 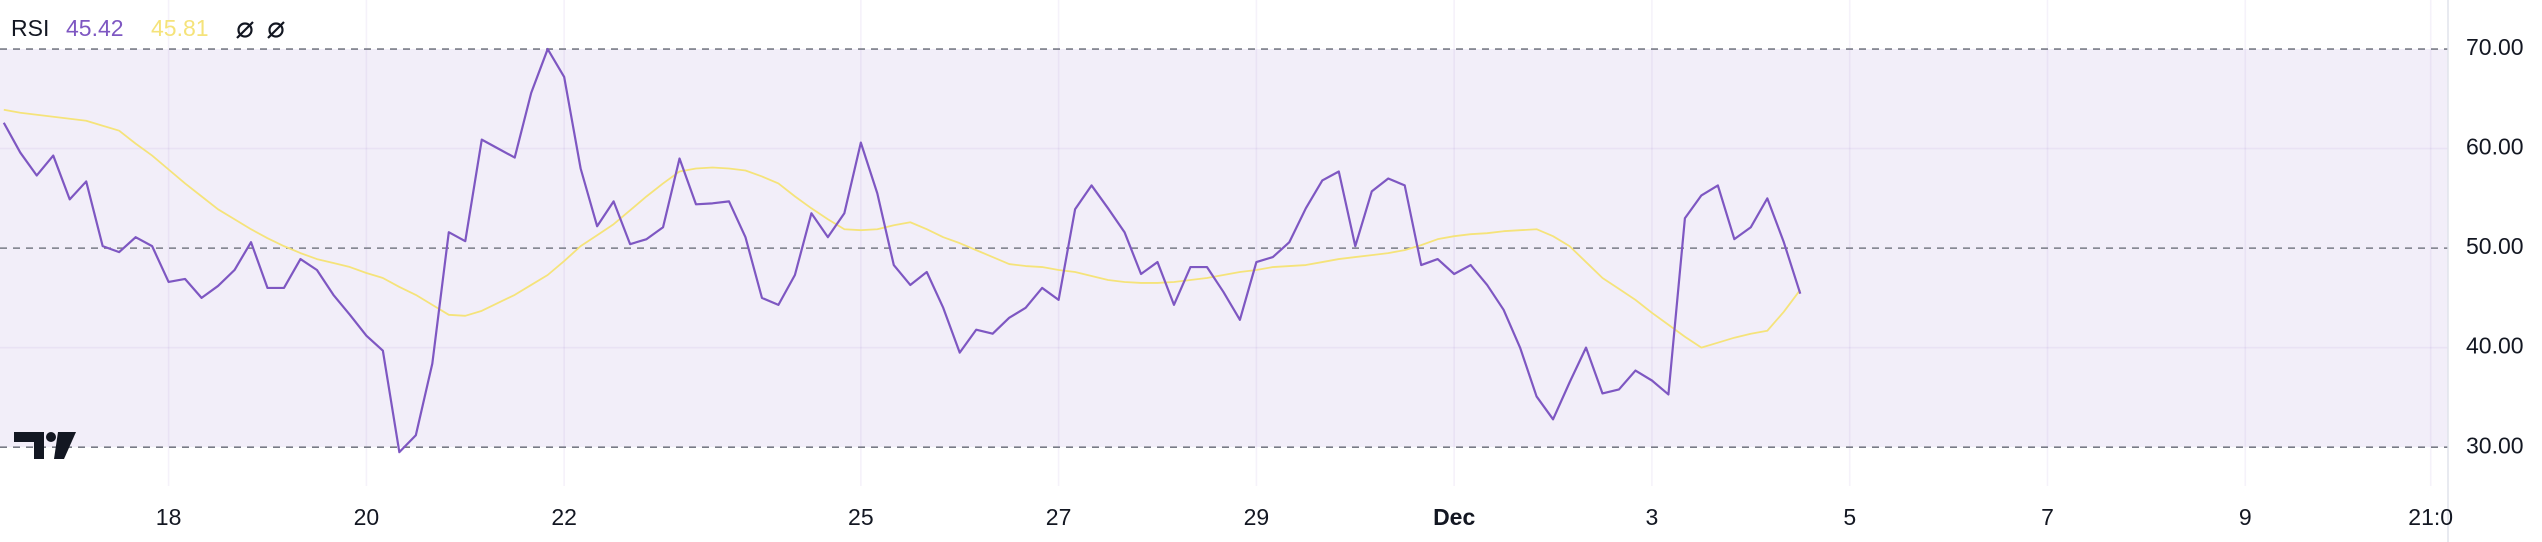 What do you see at coordinates (2047, 517) in the screenshot?
I see `x-tick-label: 7` at bounding box center [2047, 517].